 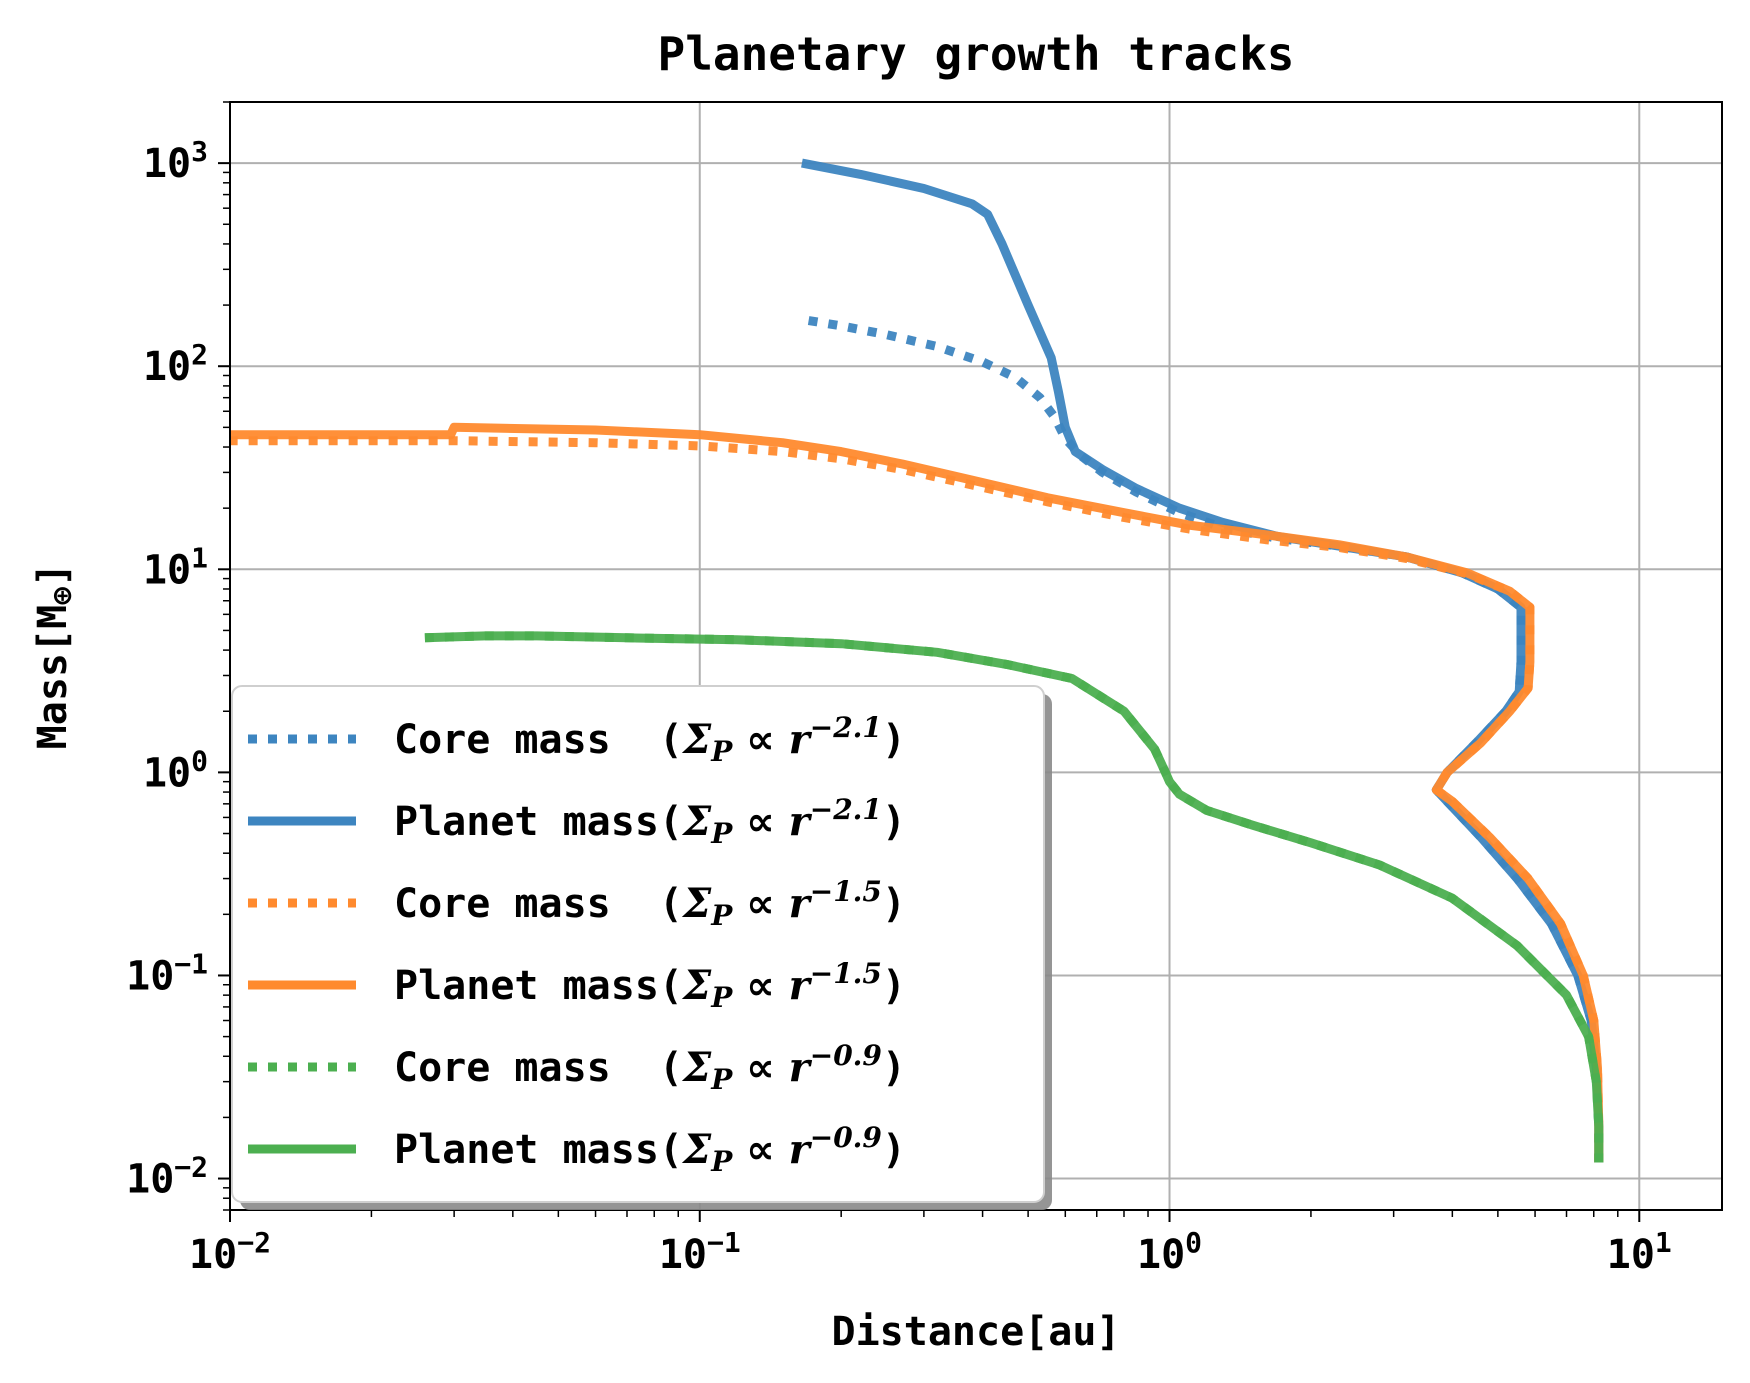 What do you see at coordinates (696, 1067) in the screenshot?
I see `legend-sigma-5: Σ` at bounding box center [696, 1067].